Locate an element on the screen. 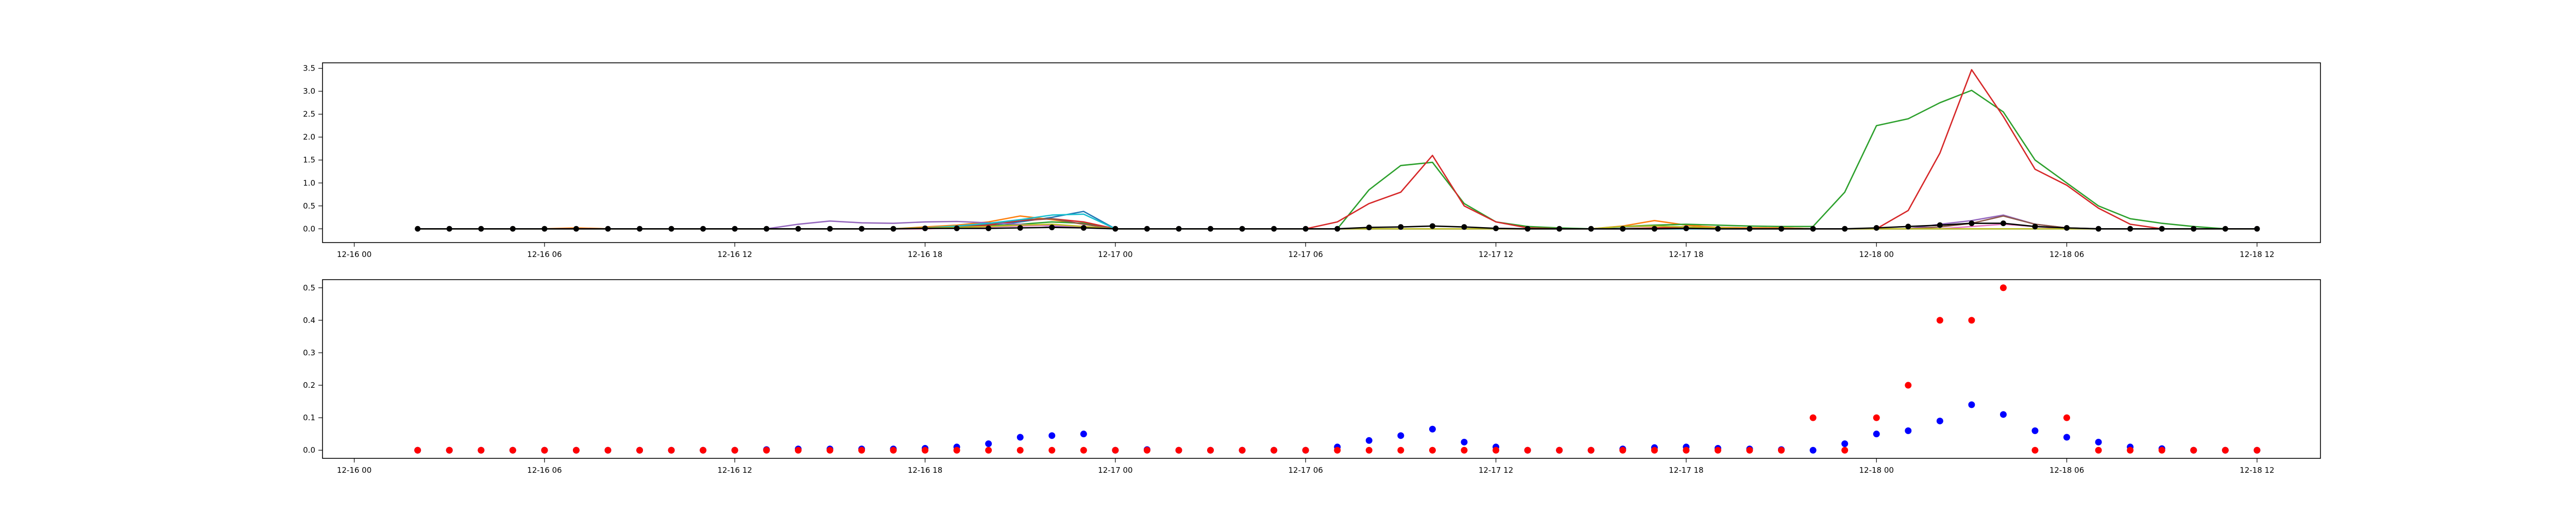 Image resolution: width=2576 pixels, height=515 pixels. y-tick-label: 0.1 is located at coordinates (309, 417).